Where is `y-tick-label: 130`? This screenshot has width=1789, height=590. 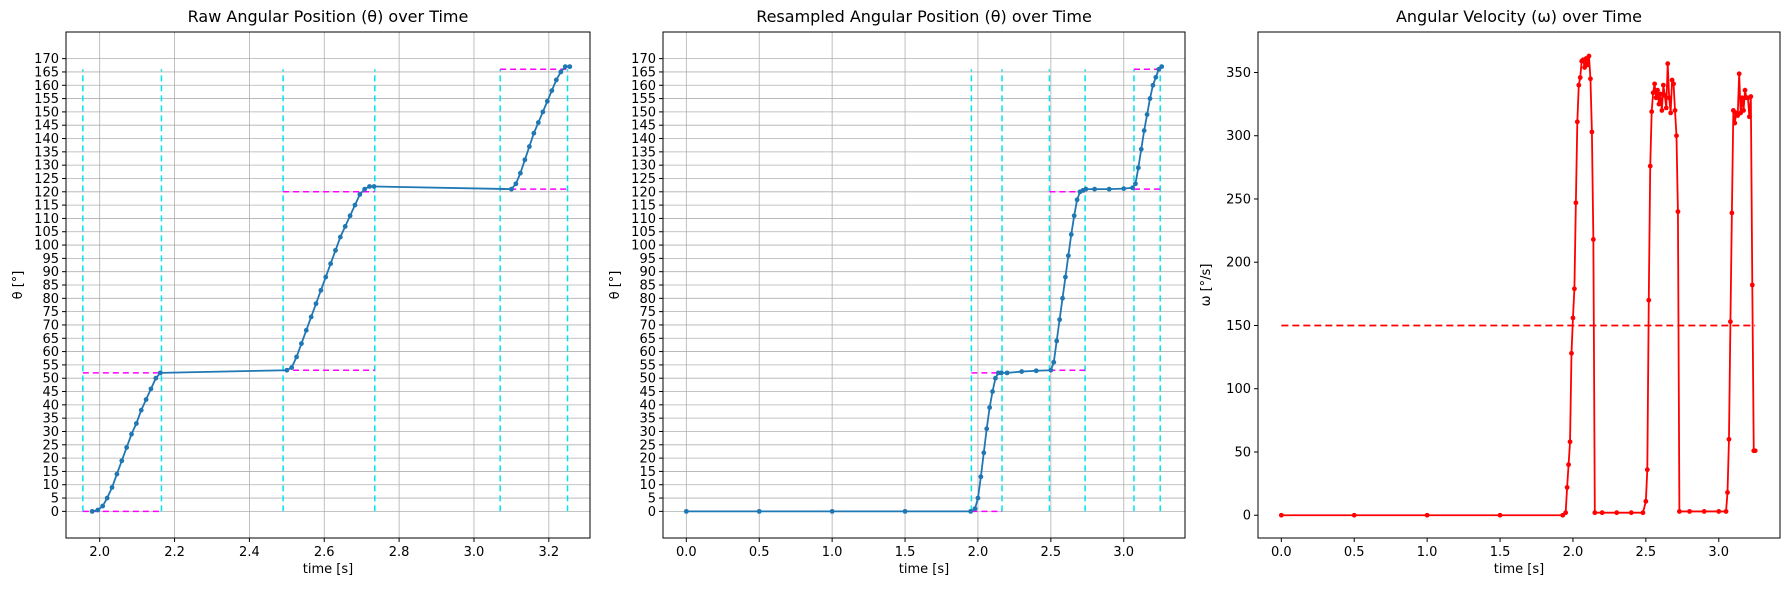 y-tick-label: 130 is located at coordinates (46, 166).